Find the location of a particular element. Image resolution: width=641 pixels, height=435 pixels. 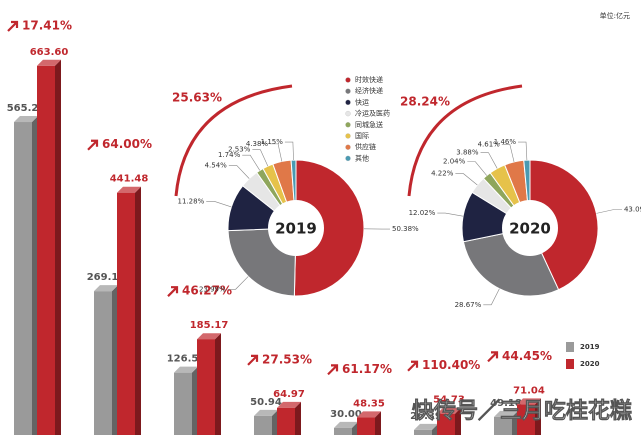

value-label: 269.19 is located at coordinates (106, 277).